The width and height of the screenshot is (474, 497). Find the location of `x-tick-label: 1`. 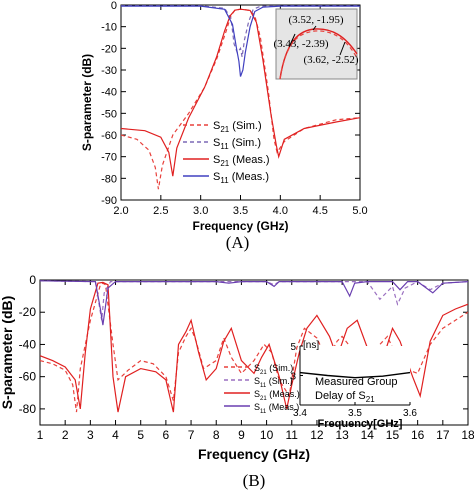

x-tick-label: 1 is located at coordinates (40, 435).